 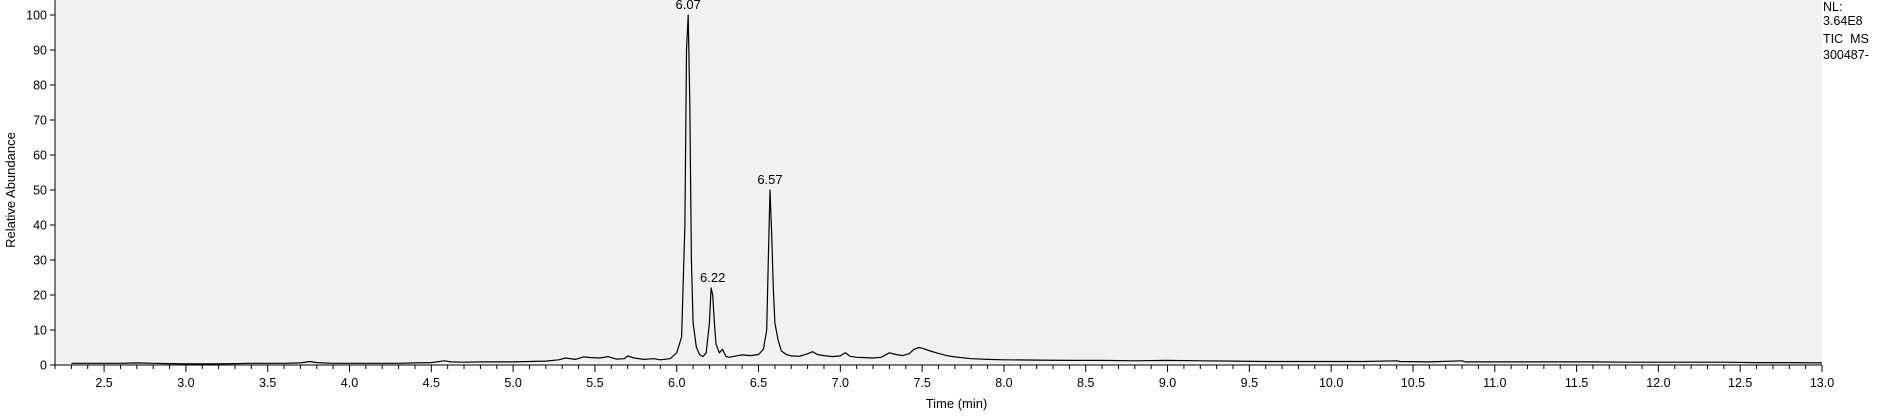 What do you see at coordinates (103, 383) in the screenshot?
I see `x-tick-label: 2.5` at bounding box center [103, 383].